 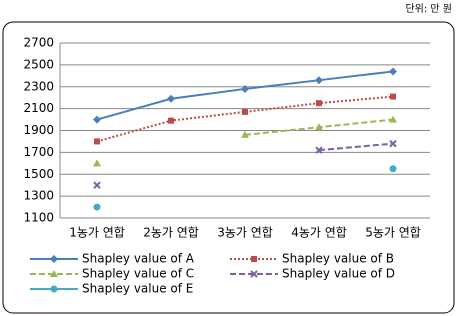 What do you see at coordinates (137, 289) in the screenshot?
I see `legend-label: Shapley value of E` at bounding box center [137, 289].